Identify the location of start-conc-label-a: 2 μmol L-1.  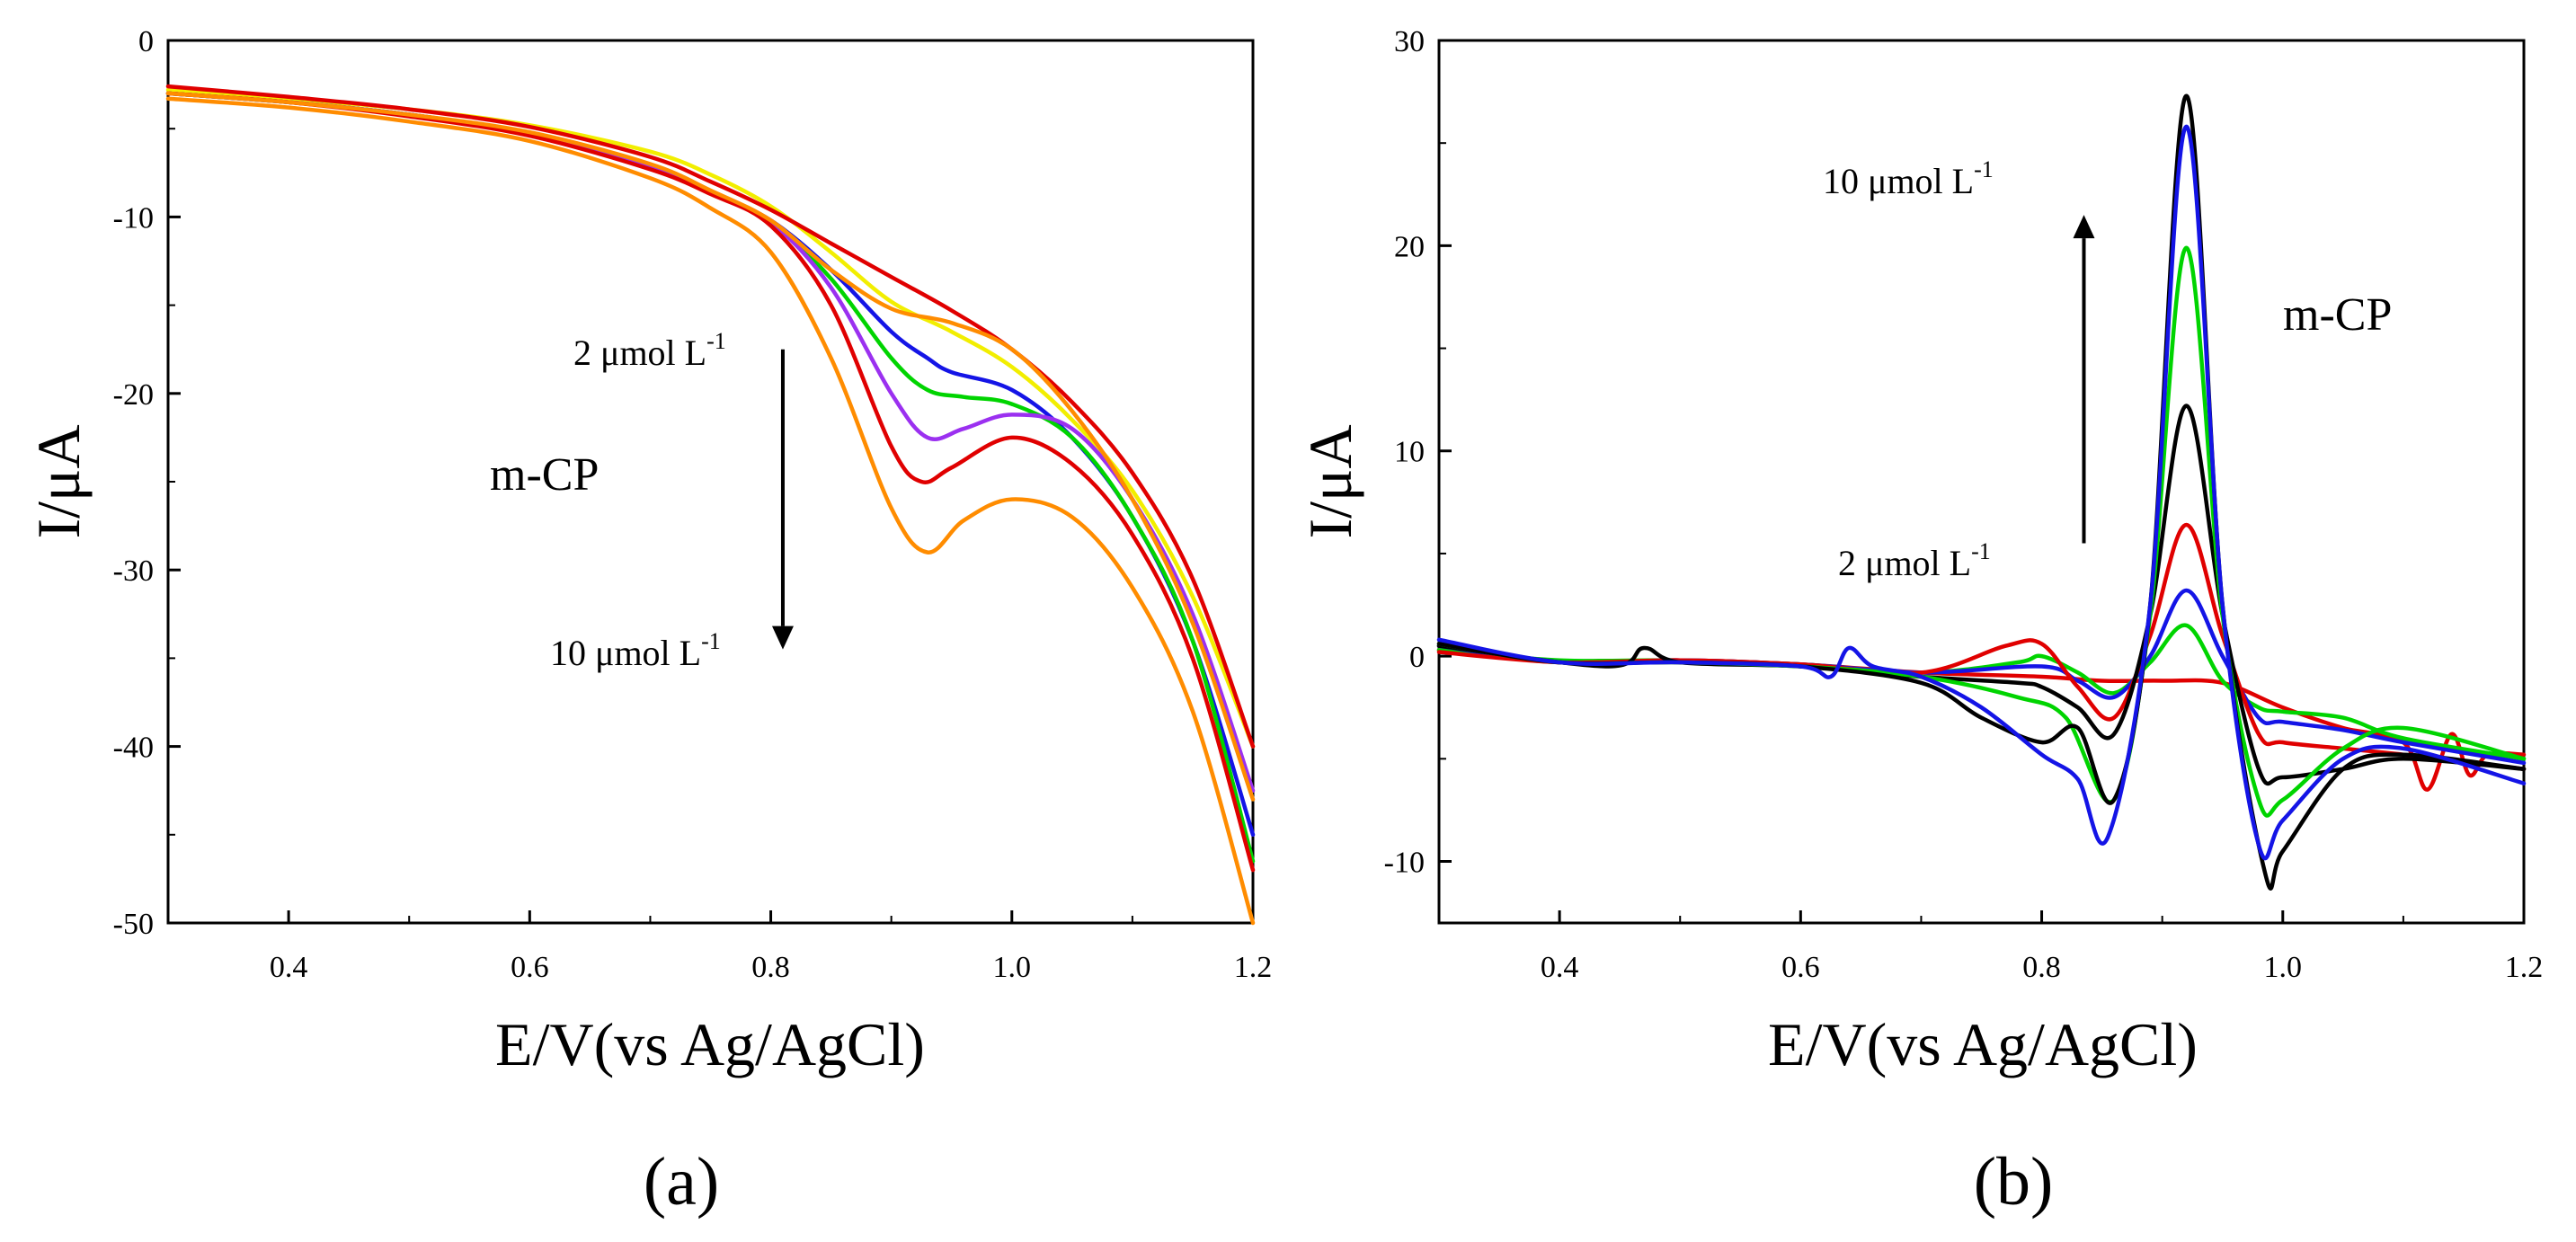
(649, 351).